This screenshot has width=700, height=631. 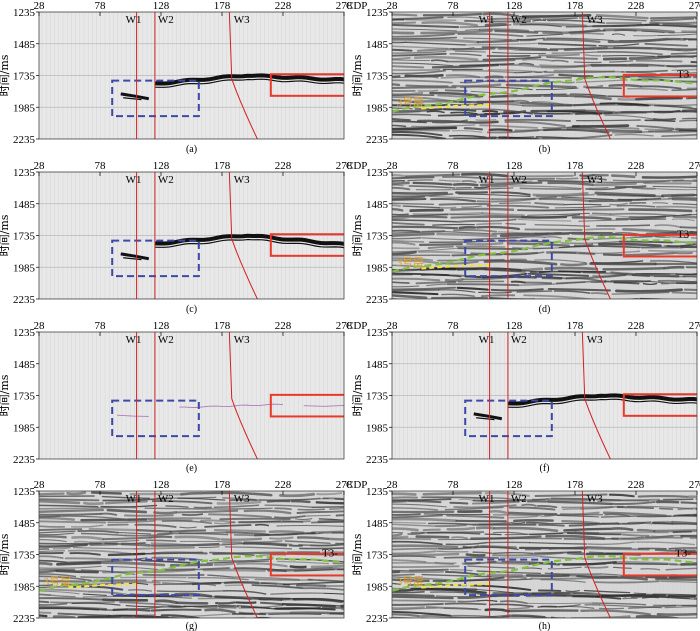 What do you see at coordinates (519, 499) in the screenshot?
I see `well-label-w2: W2` at bounding box center [519, 499].